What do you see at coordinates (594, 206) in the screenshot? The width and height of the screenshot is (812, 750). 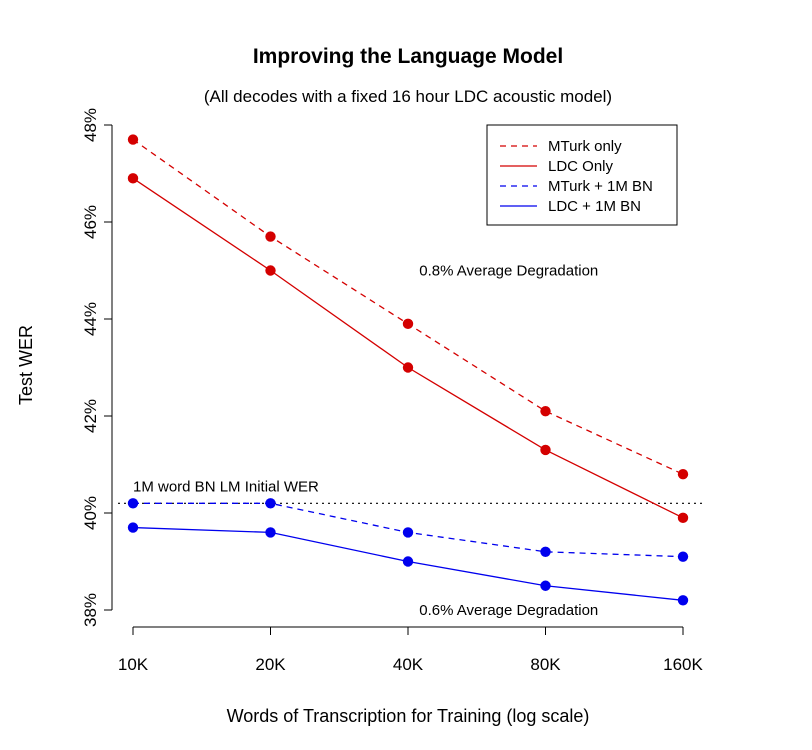 I see `legend-label: LDC + 1M BN` at bounding box center [594, 206].